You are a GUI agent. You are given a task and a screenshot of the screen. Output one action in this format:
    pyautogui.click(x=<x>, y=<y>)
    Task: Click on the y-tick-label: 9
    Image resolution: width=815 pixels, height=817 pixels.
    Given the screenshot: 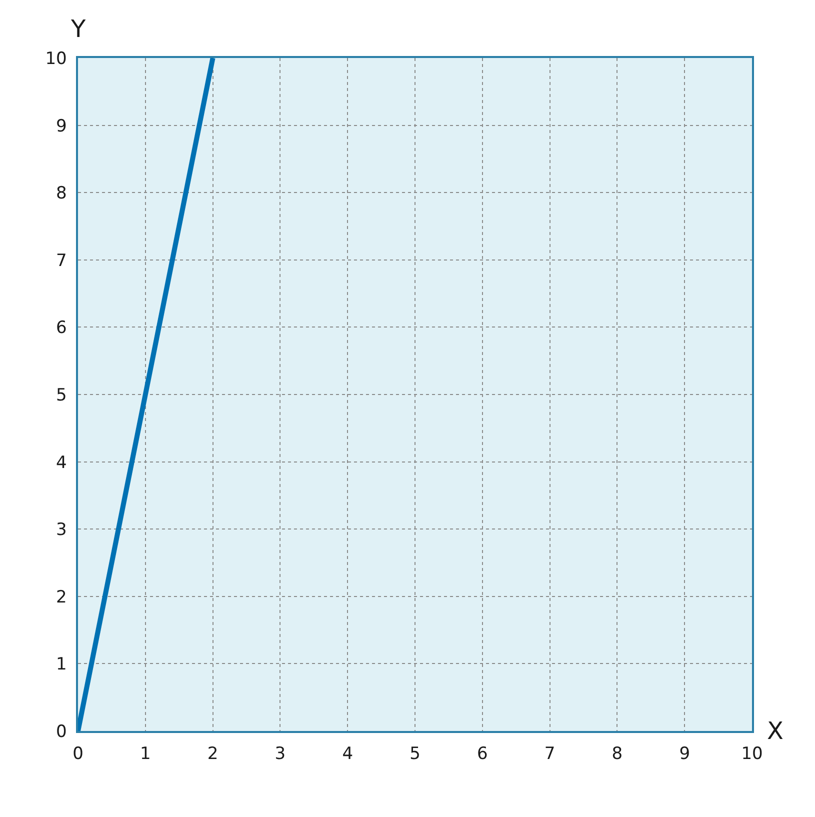 What is the action you would take?
    pyautogui.click(x=61, y=126)
    